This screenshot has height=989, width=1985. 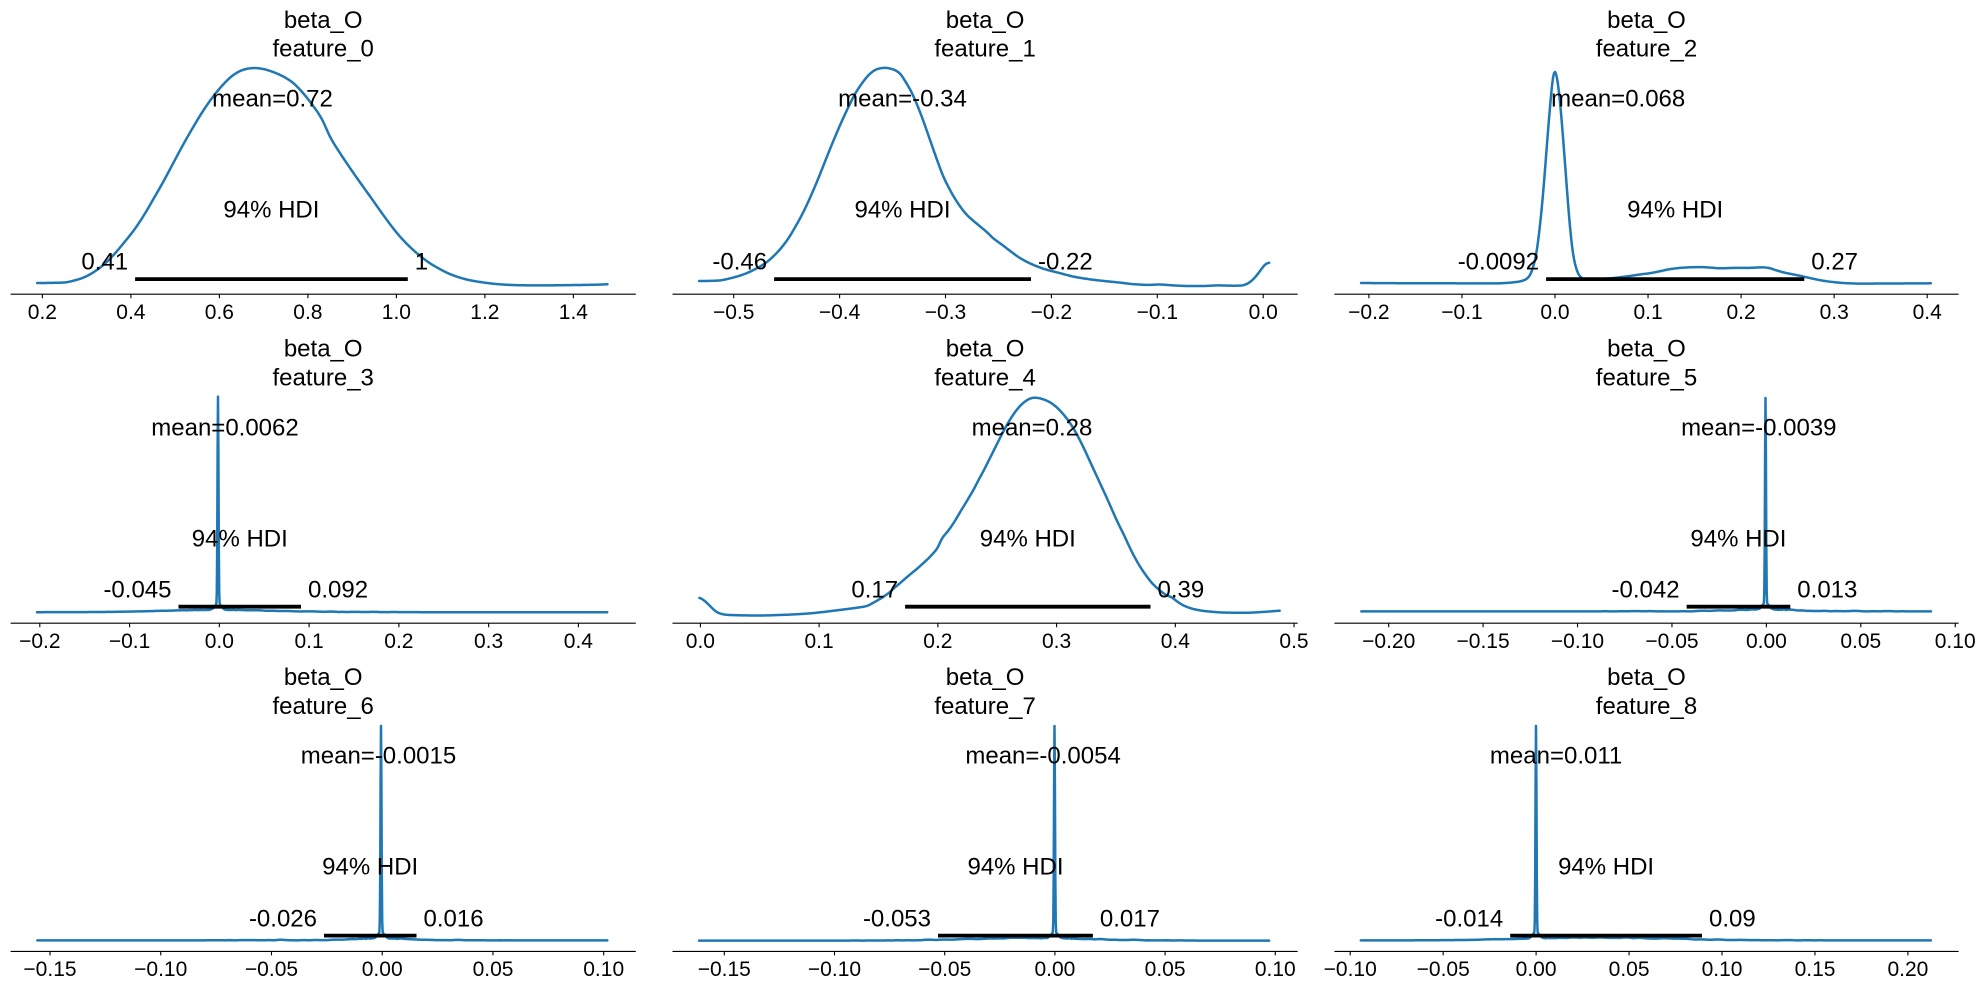 I want to click on svg-text: 1, so click(x=421, y=261).